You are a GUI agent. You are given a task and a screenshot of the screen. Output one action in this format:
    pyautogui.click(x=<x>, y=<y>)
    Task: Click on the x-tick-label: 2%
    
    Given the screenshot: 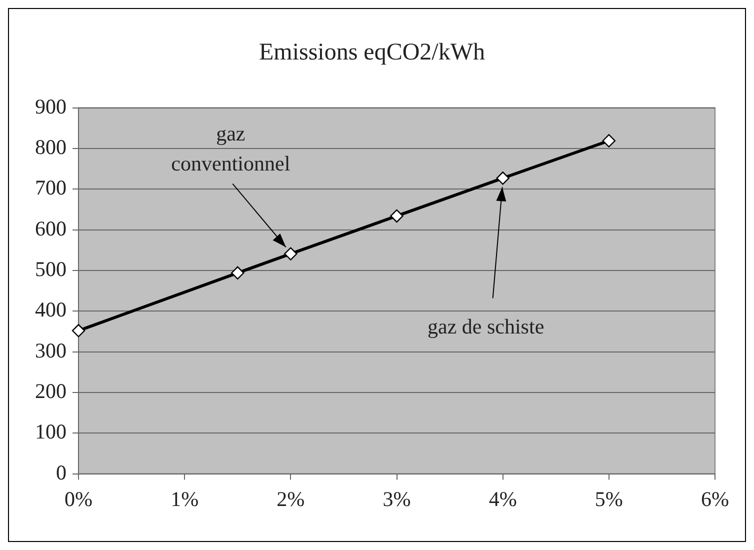 What is the action you would take?
    pyautogui.click(x=290, y=498)
    